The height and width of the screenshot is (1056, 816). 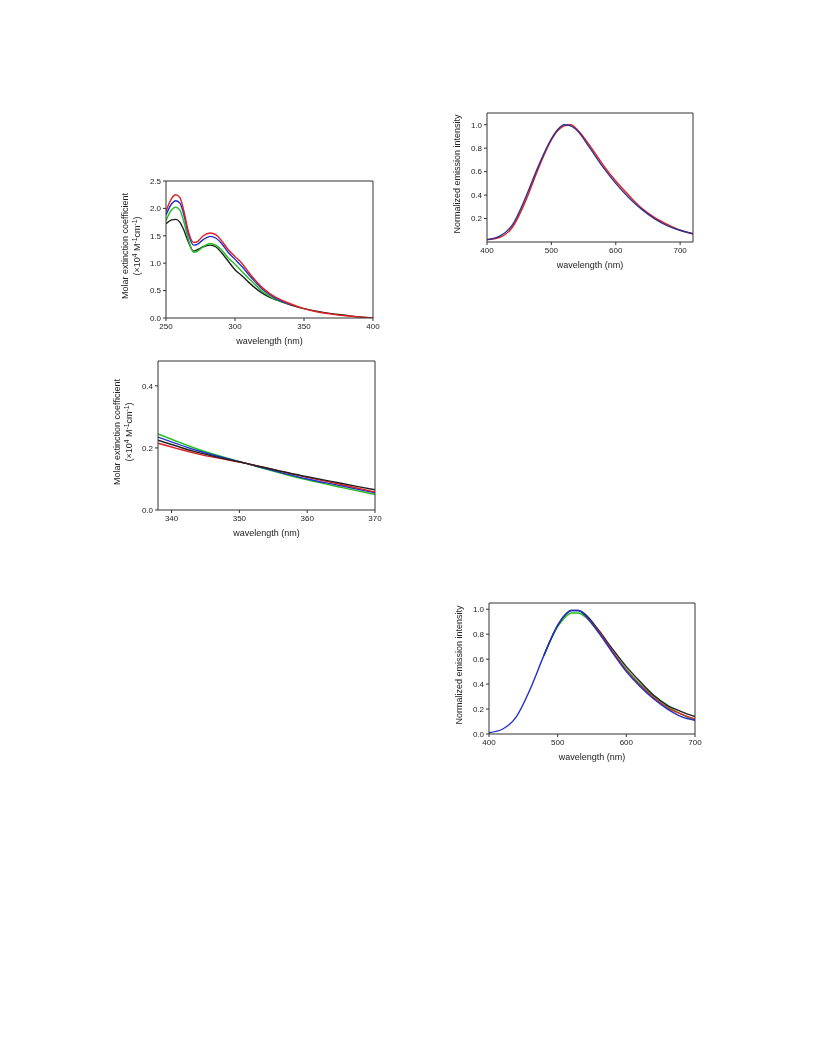 I want to click on y-tick-label: 0.5, so click(x=155, y=291).